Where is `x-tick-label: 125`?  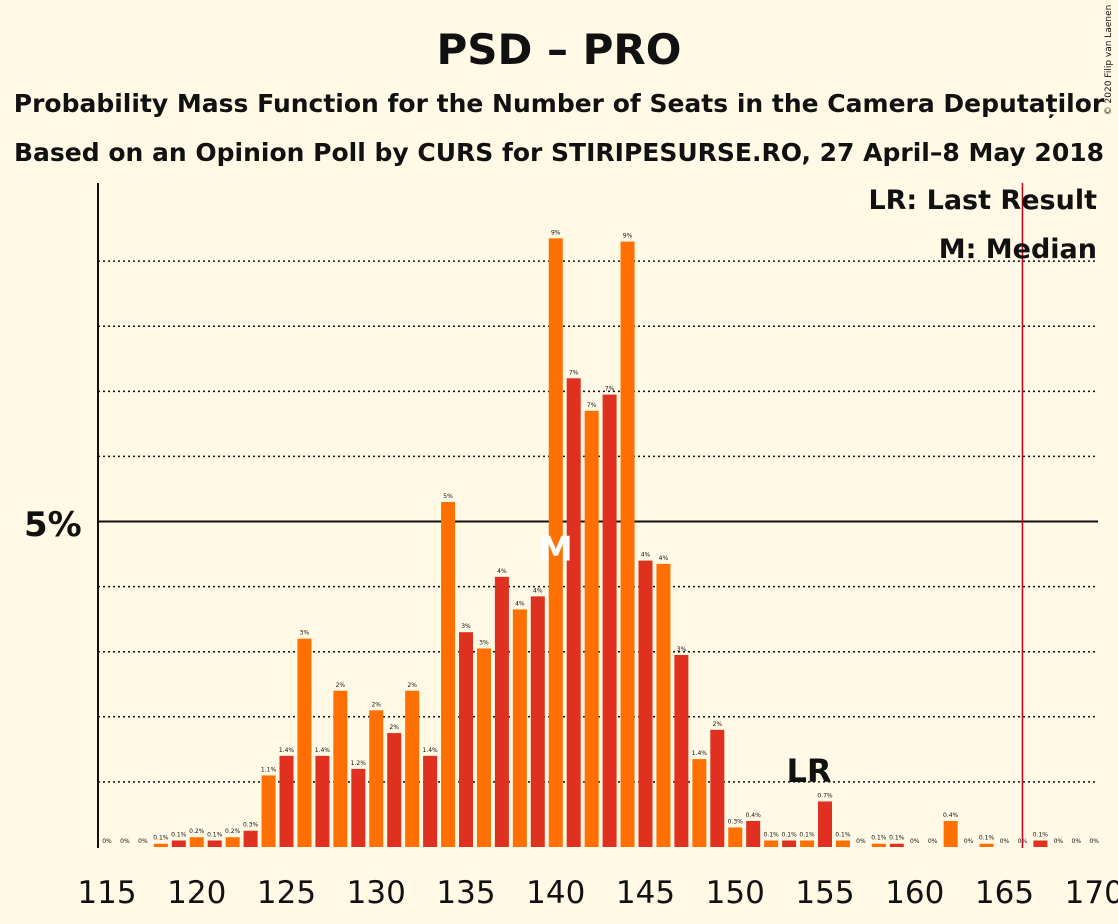
x-tick-label: 125 is located at coordinates (286, 893).